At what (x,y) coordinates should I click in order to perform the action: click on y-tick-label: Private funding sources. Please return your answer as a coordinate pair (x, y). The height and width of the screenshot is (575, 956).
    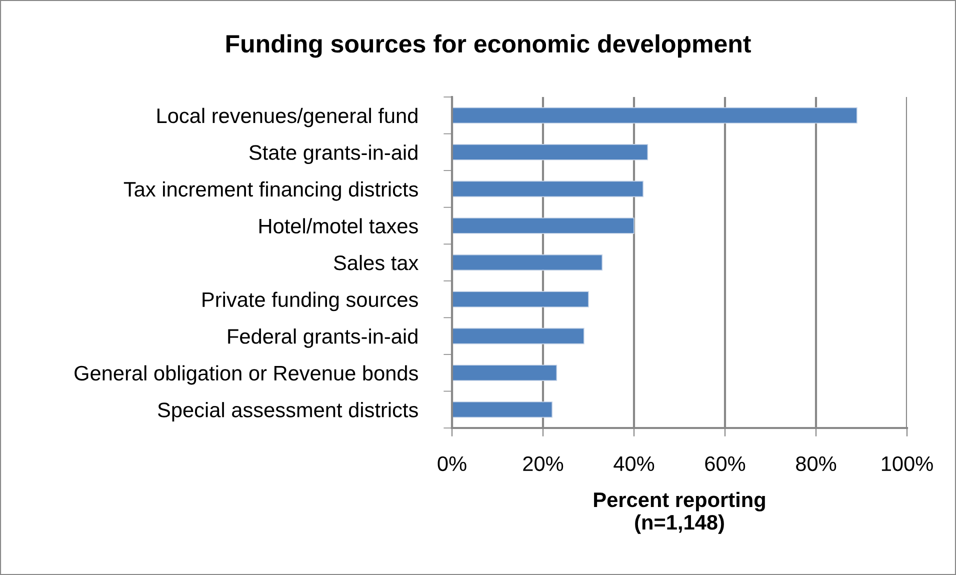
    Looking at the image, I should click on (310, 302).